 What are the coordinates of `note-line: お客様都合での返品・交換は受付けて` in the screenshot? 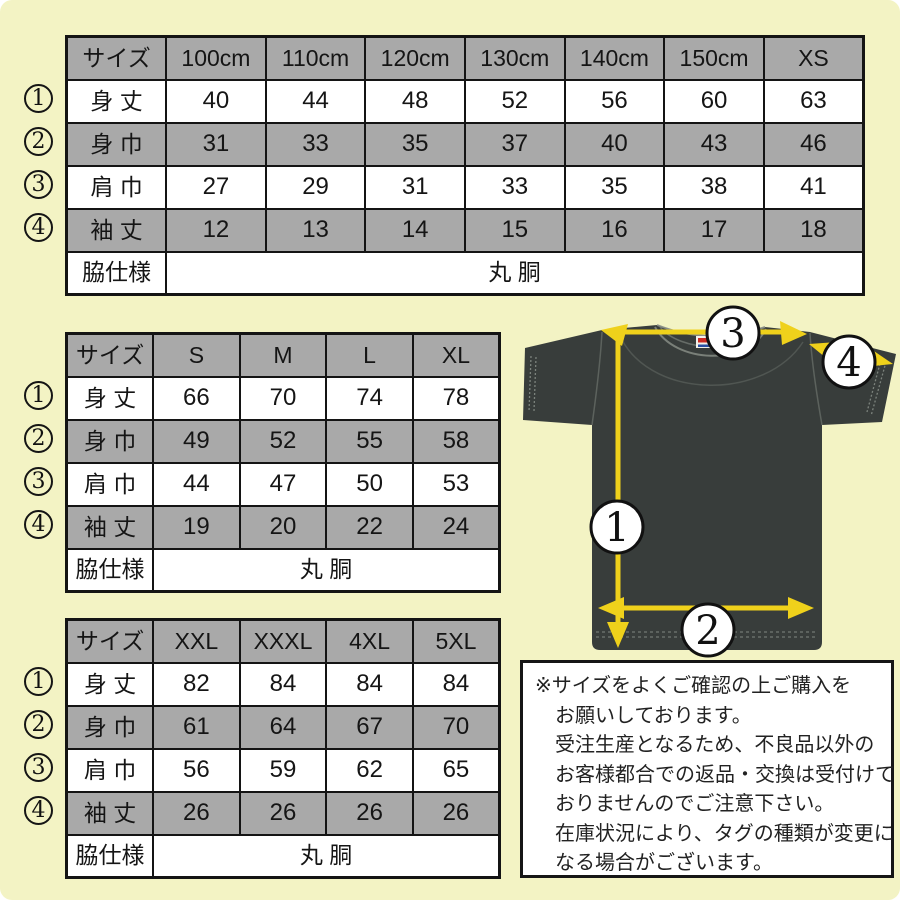 It's located at (725, 774).